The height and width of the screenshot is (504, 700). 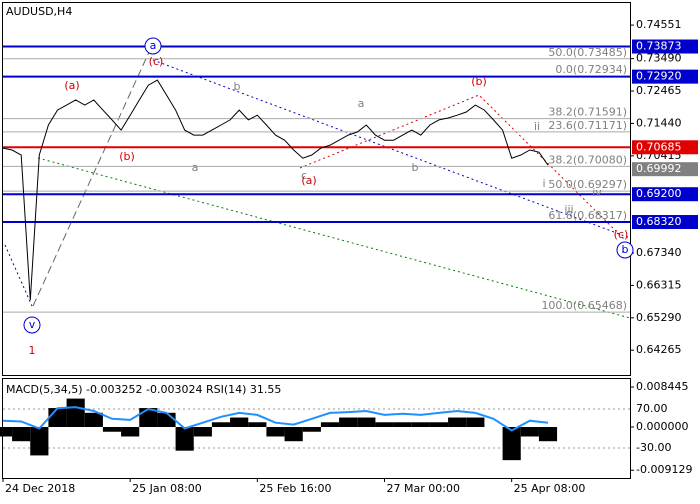 What do you see at coordinates (587, 125) in the screenshot?
I see `fib-label: 23.6(0.71171)` at bounding box center [587, 125].